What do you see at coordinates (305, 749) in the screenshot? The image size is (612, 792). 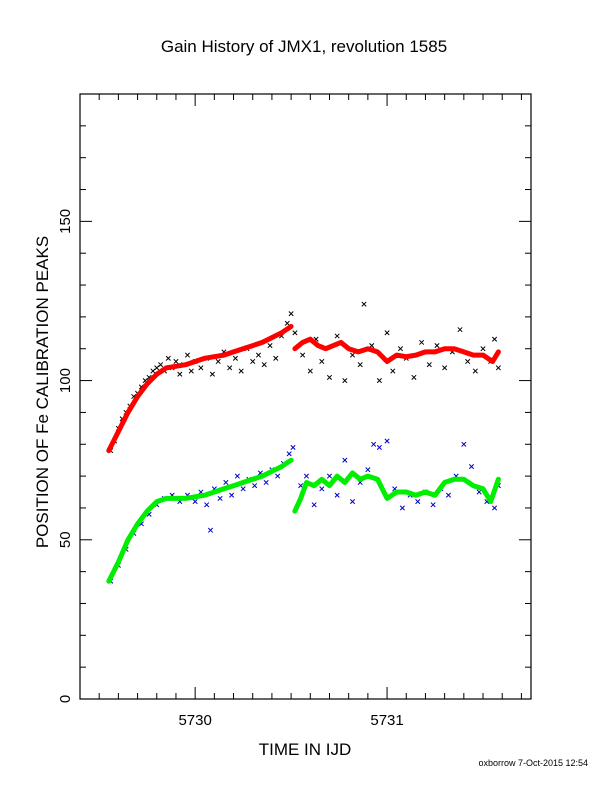 I see `x-axis-label: TIME IN IJD` at bounding box center [305, 749].